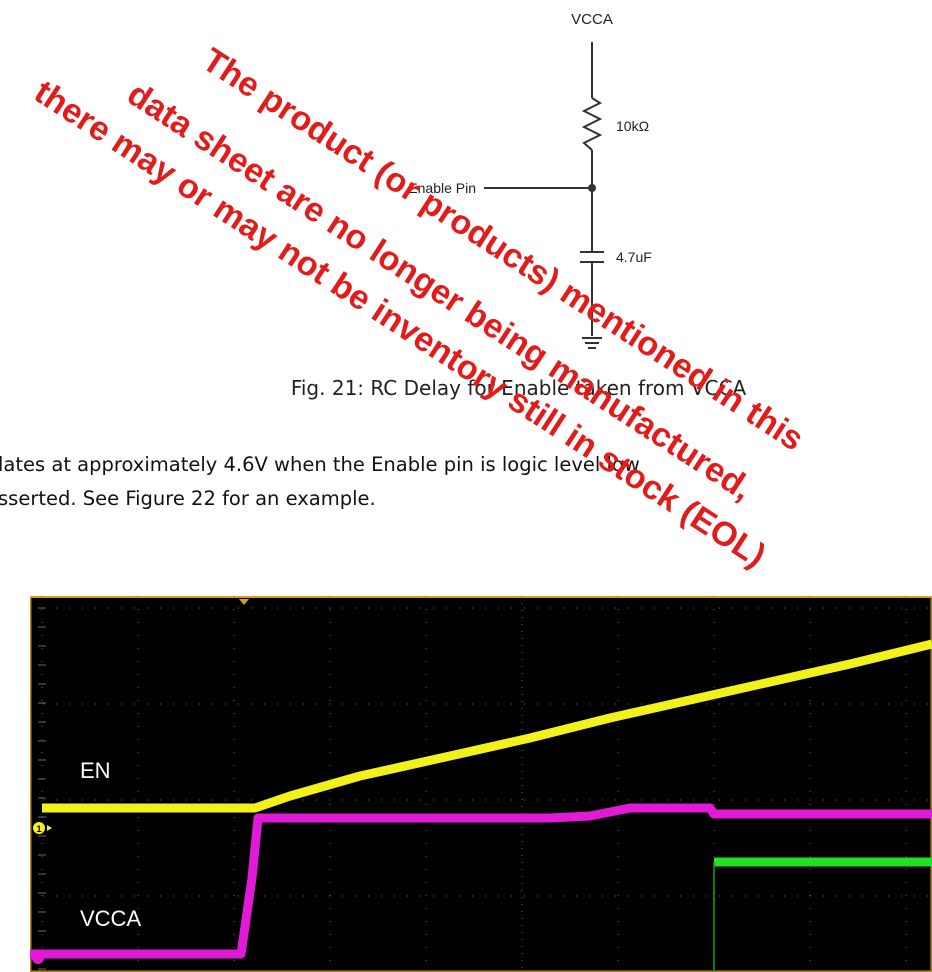 The height and width of the screenshot is (972, 932). I want to click on en-trace-label: EN, so click(95, 770).